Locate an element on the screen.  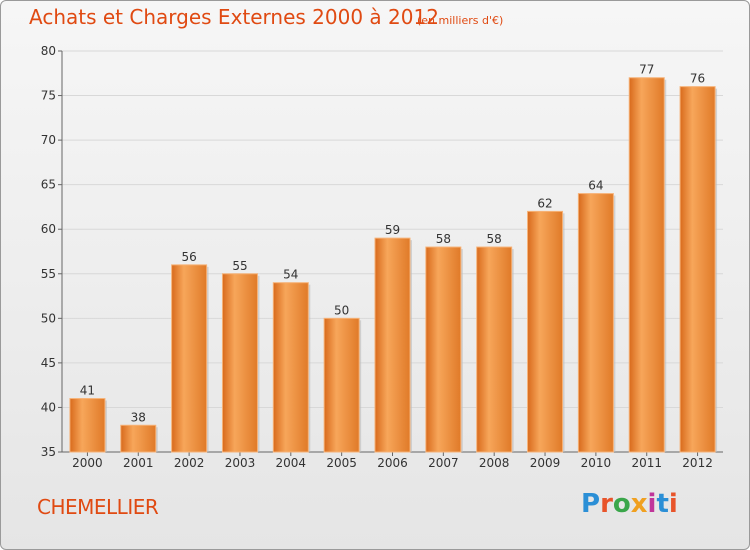
logo-letter: P is located at coordinates (591, 504).